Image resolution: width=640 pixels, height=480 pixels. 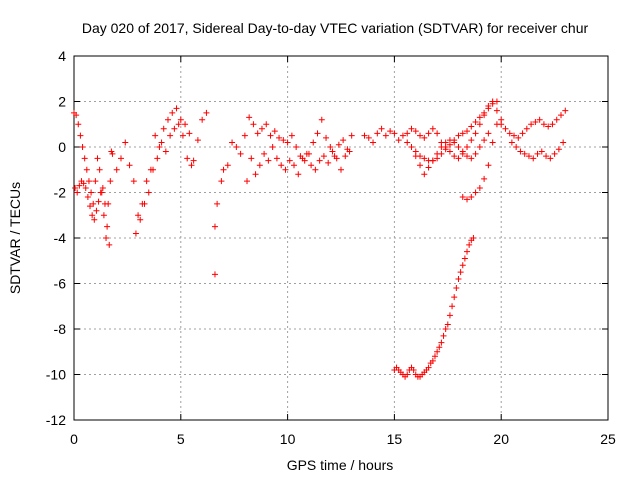 I want to click on x-tick-label: 15, so click(x=395, y=439).